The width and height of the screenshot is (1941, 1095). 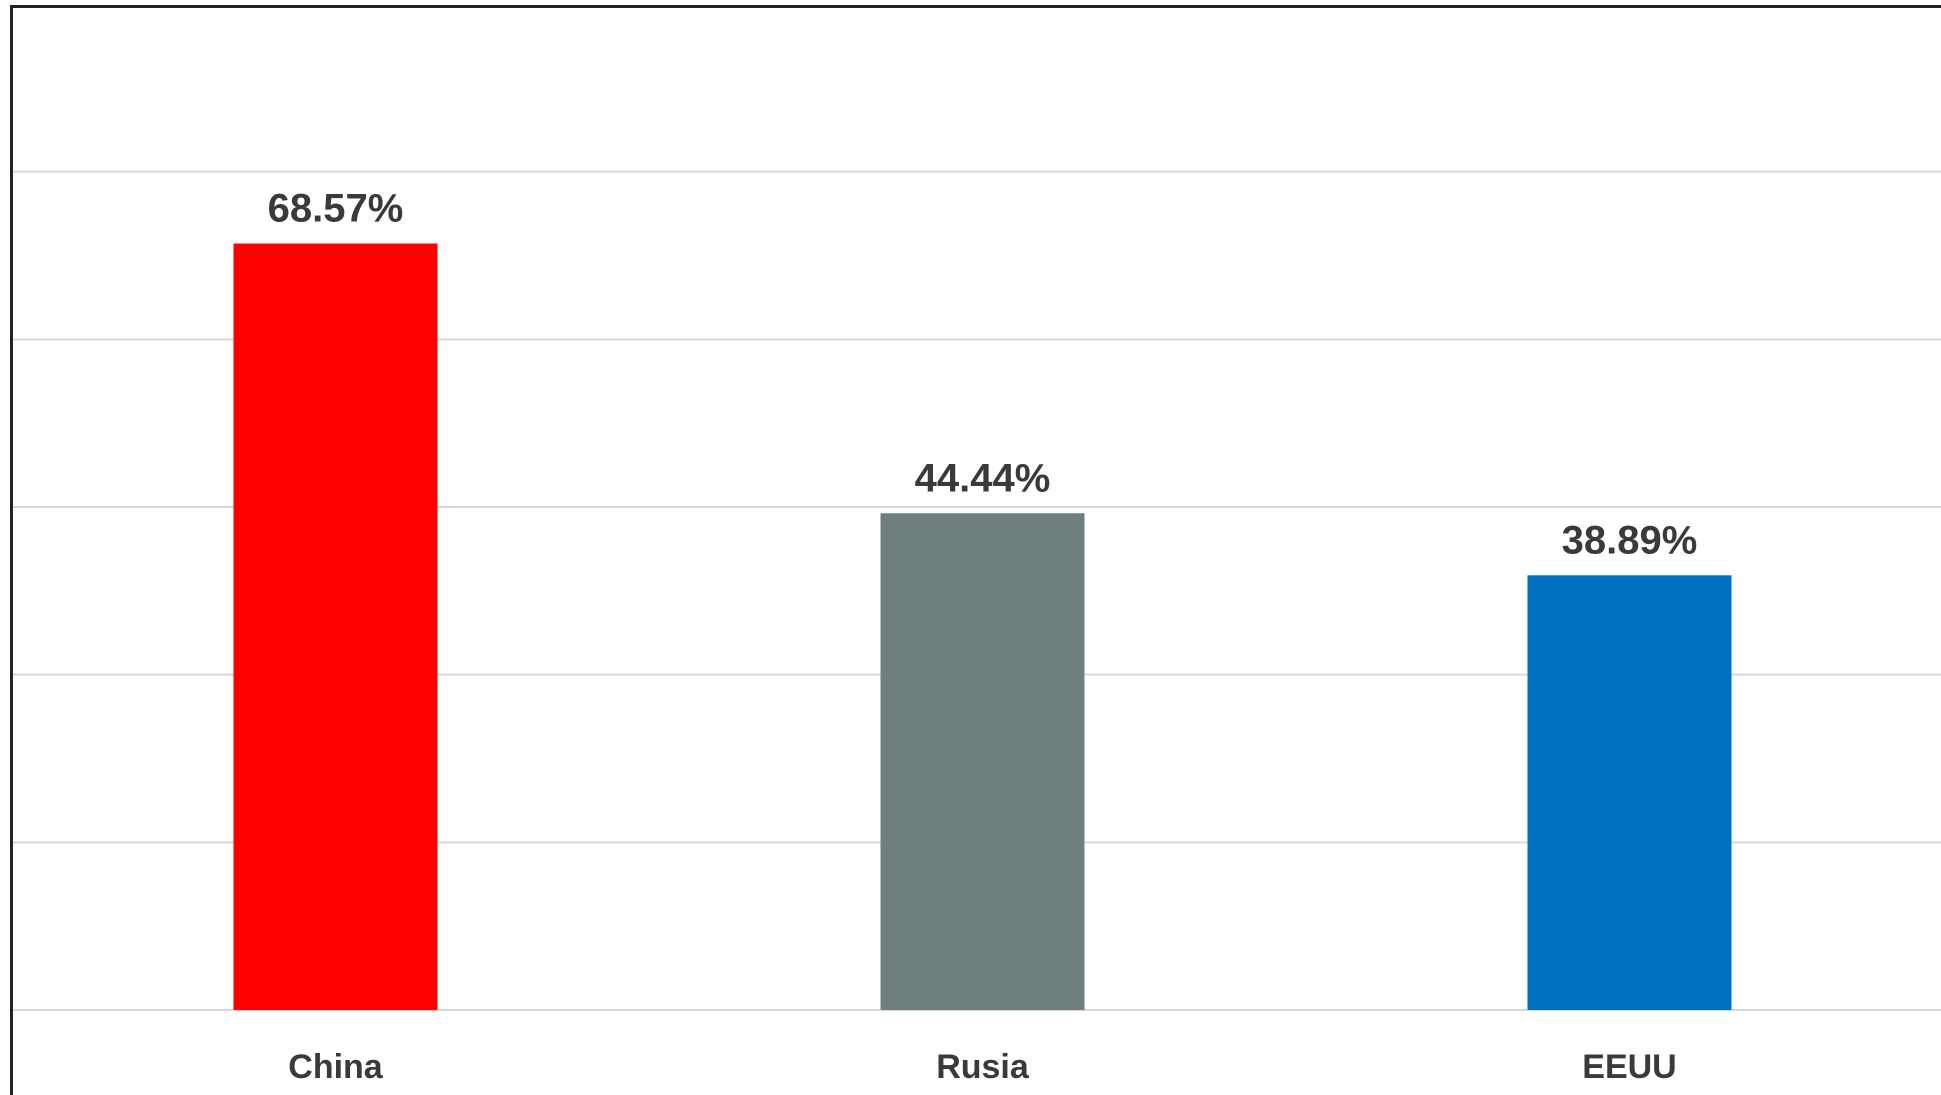 I want to click on category-label-rusia: Rusia, so click(x=983, y=1067).